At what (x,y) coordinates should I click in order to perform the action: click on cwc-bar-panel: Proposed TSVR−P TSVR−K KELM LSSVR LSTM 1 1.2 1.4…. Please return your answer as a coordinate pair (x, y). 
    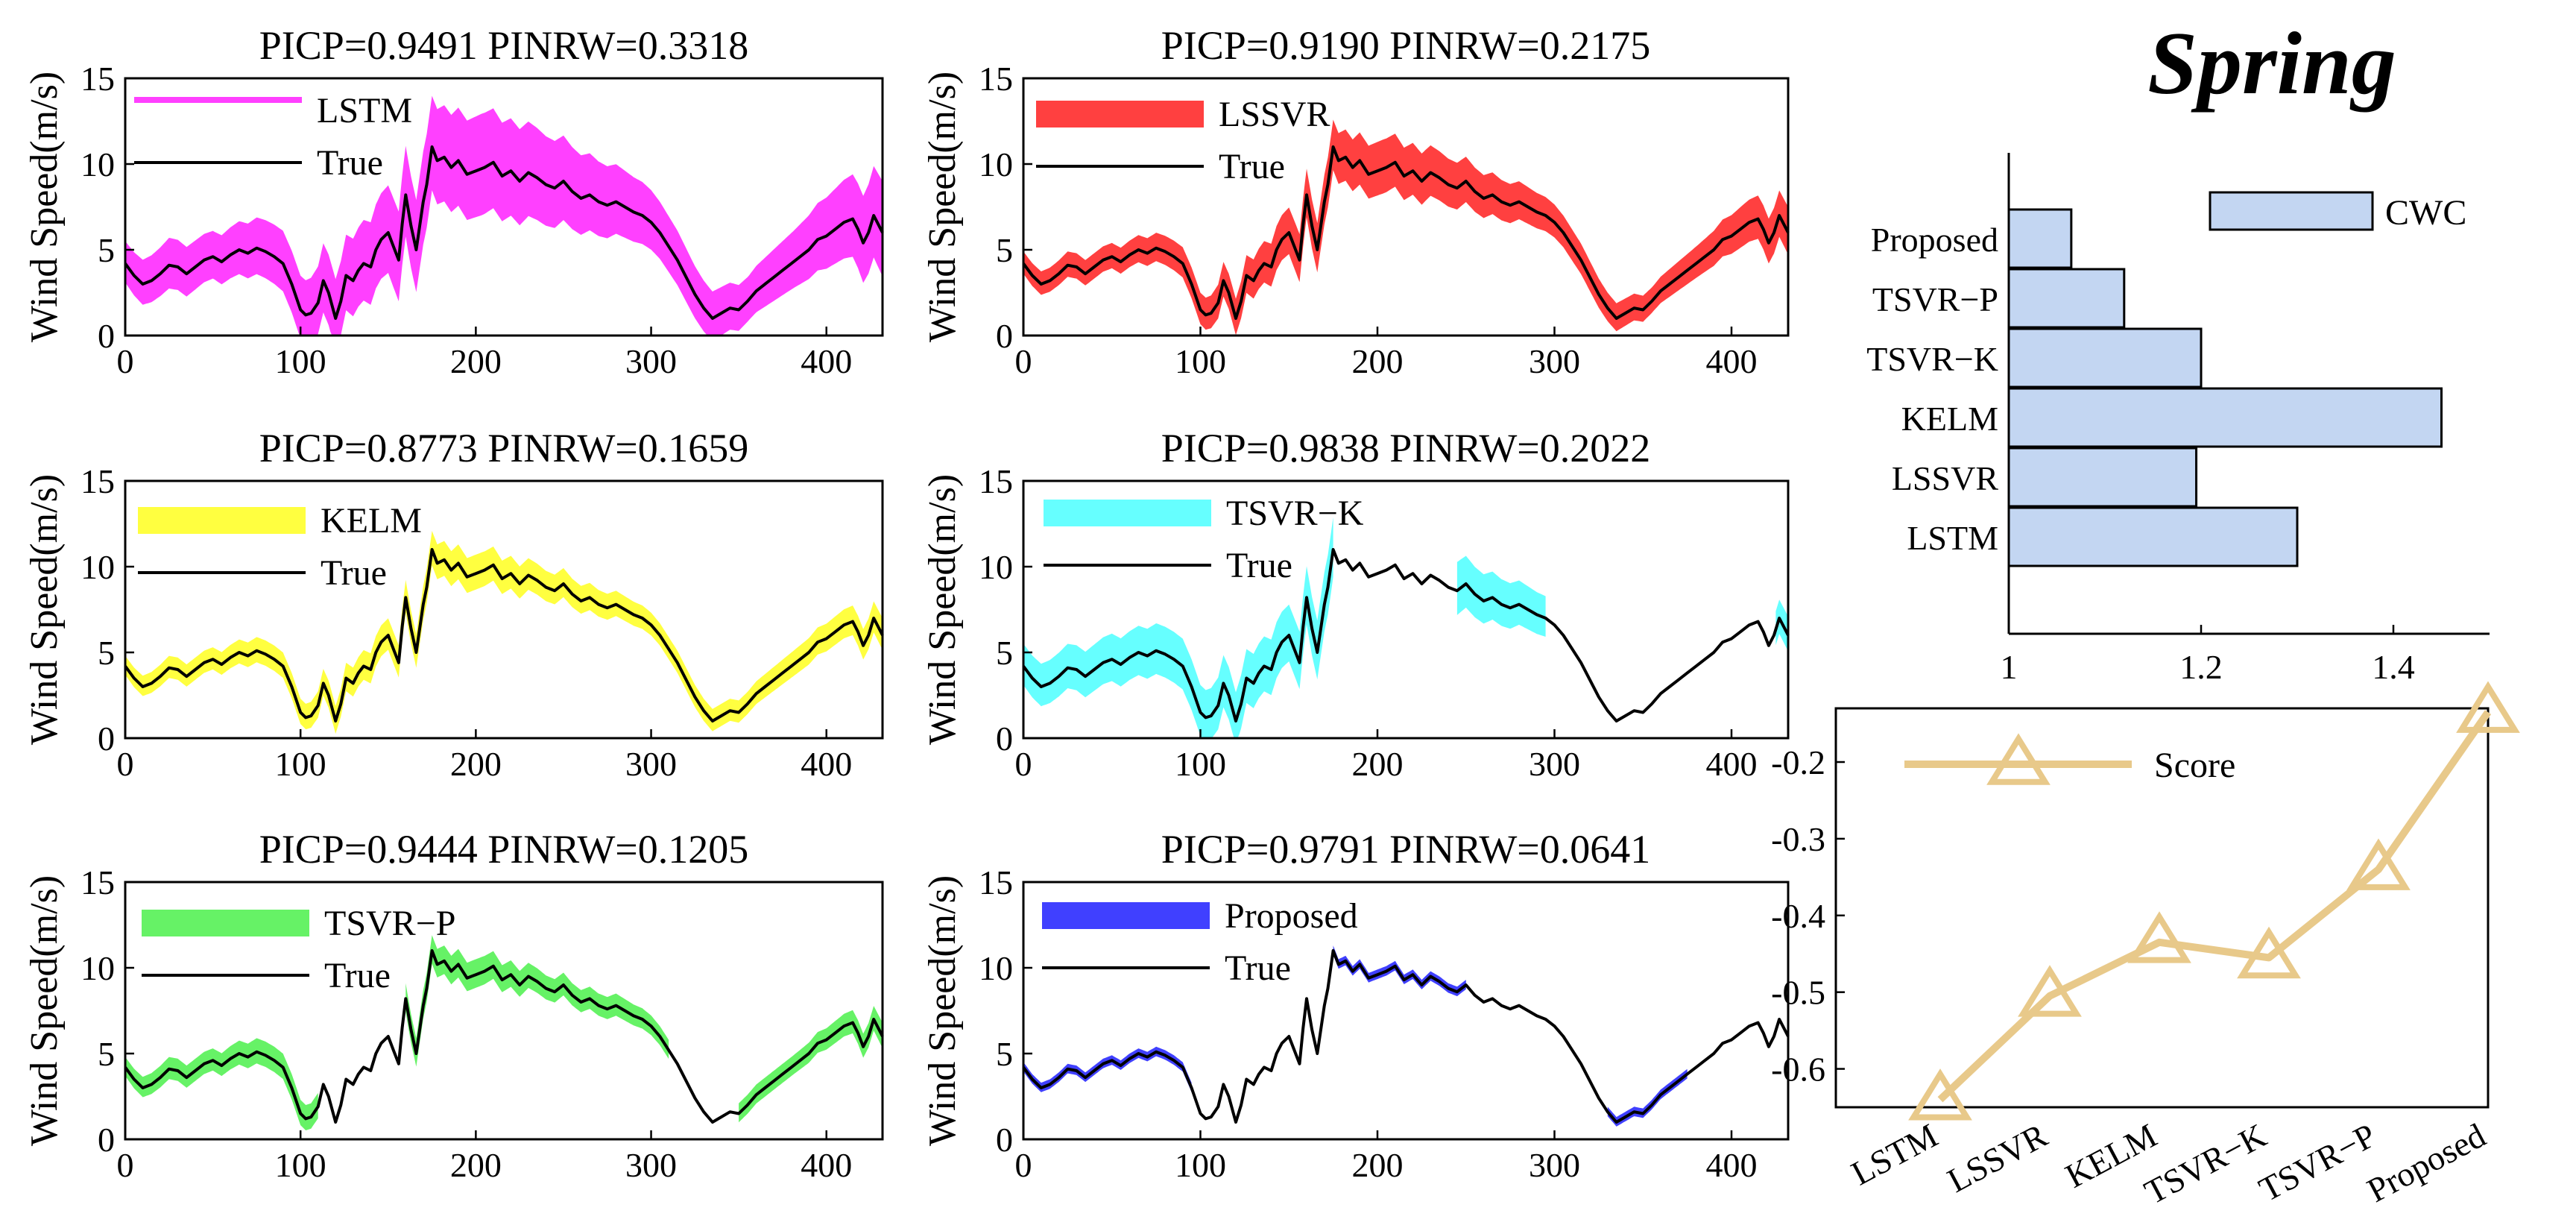
    Looking at the image, I should click on (2178, 419).